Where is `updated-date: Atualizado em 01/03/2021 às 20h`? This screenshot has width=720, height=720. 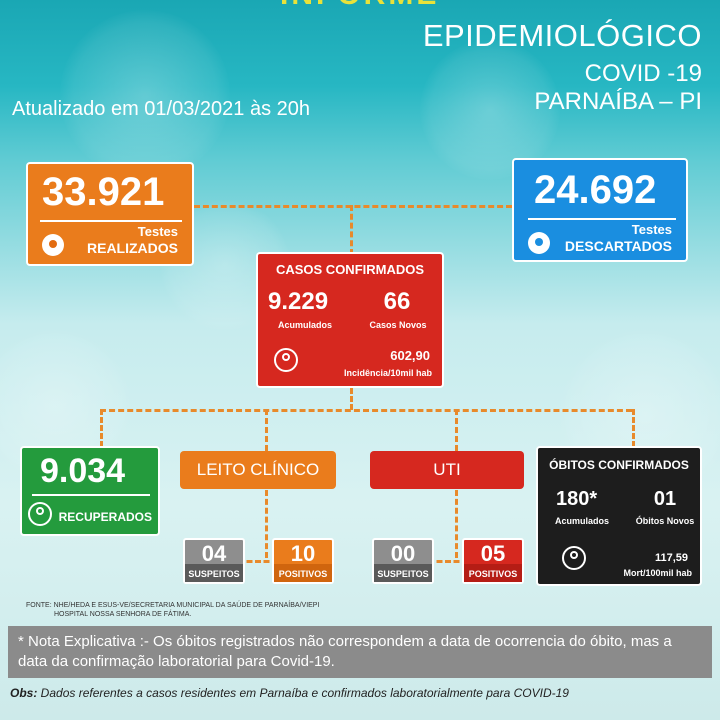
updated-date: Atualizado em 01/03/2021 às 20h is located at coordinates (161, 109).